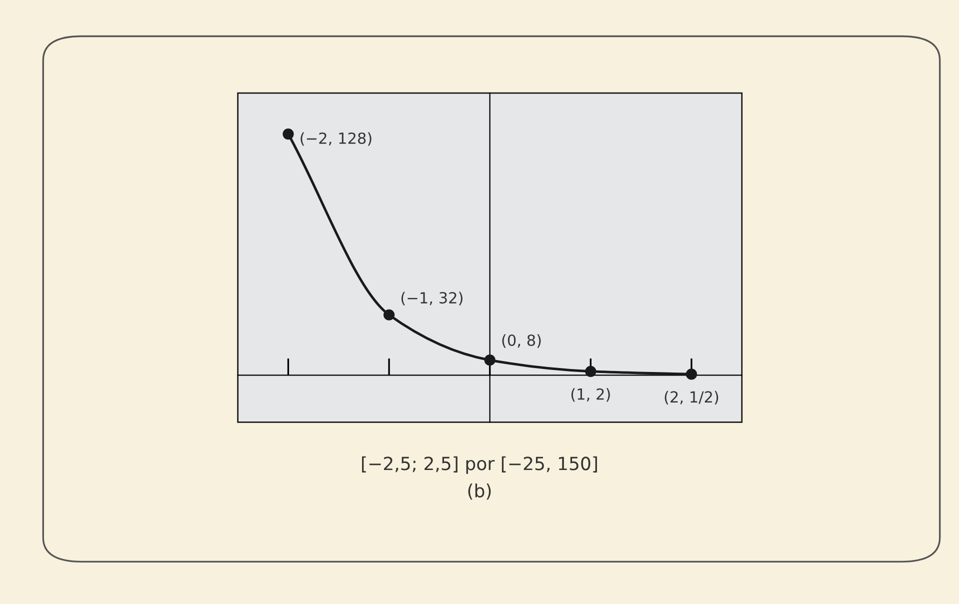 The image size is (959, 604). What do you see at coordinates (479, 465) in the screenshot?
I see `text: [−2,5; 2,5] por [−25, 150]` at bounding box center [479, 465].